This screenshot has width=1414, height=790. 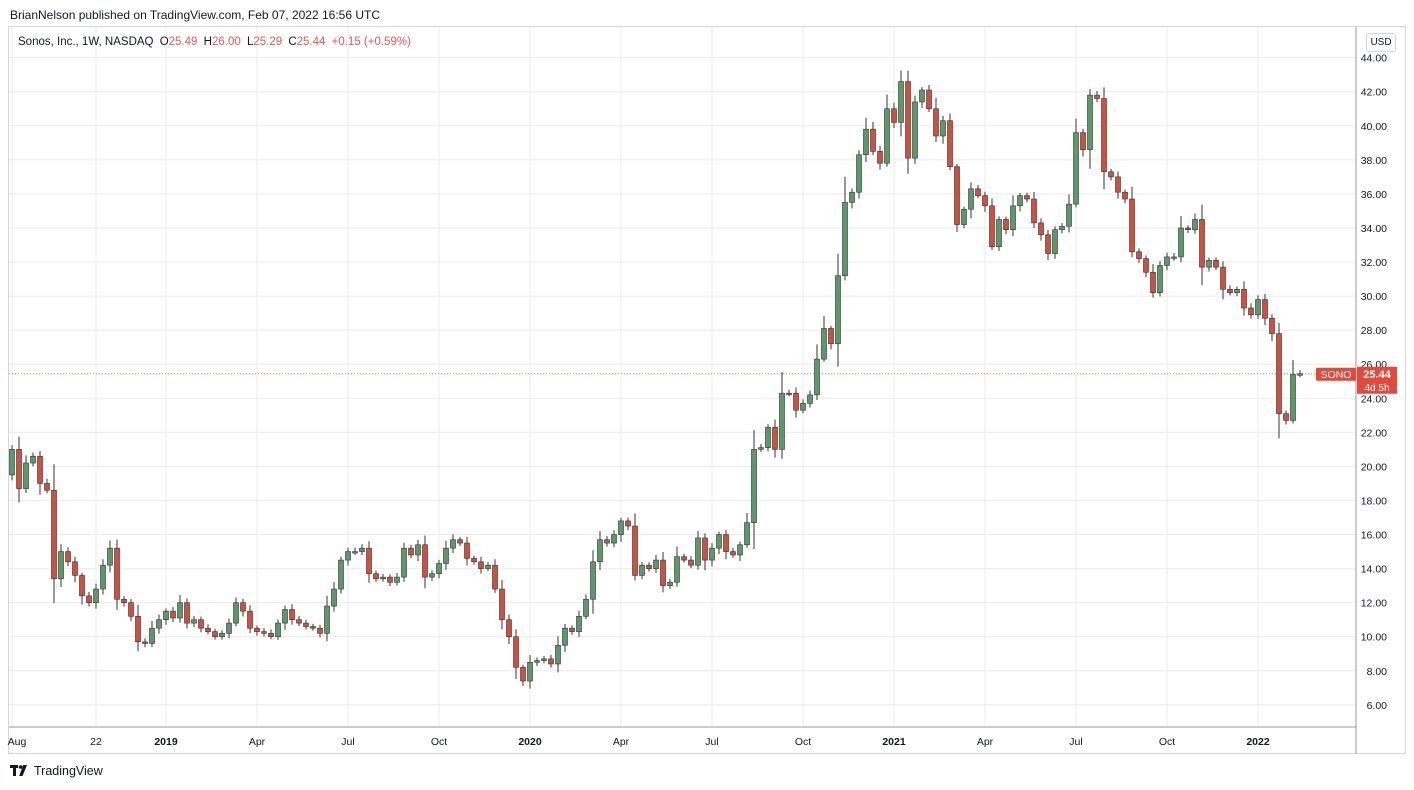 What do you see at coordinates (1336, 374) in the screenshot?
I see `ticker-tag-bg` at bounding box center [1336, 374].